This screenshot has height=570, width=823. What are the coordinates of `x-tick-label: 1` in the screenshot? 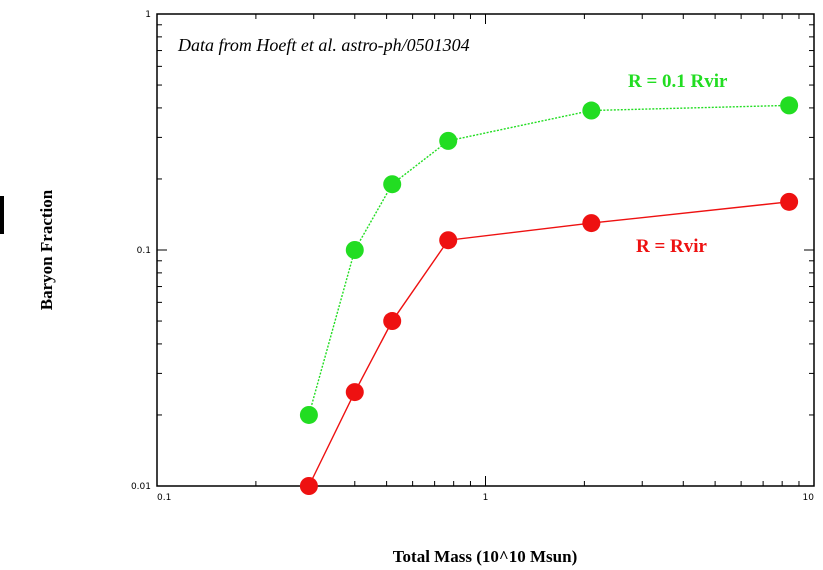 It's located at (486, 498).